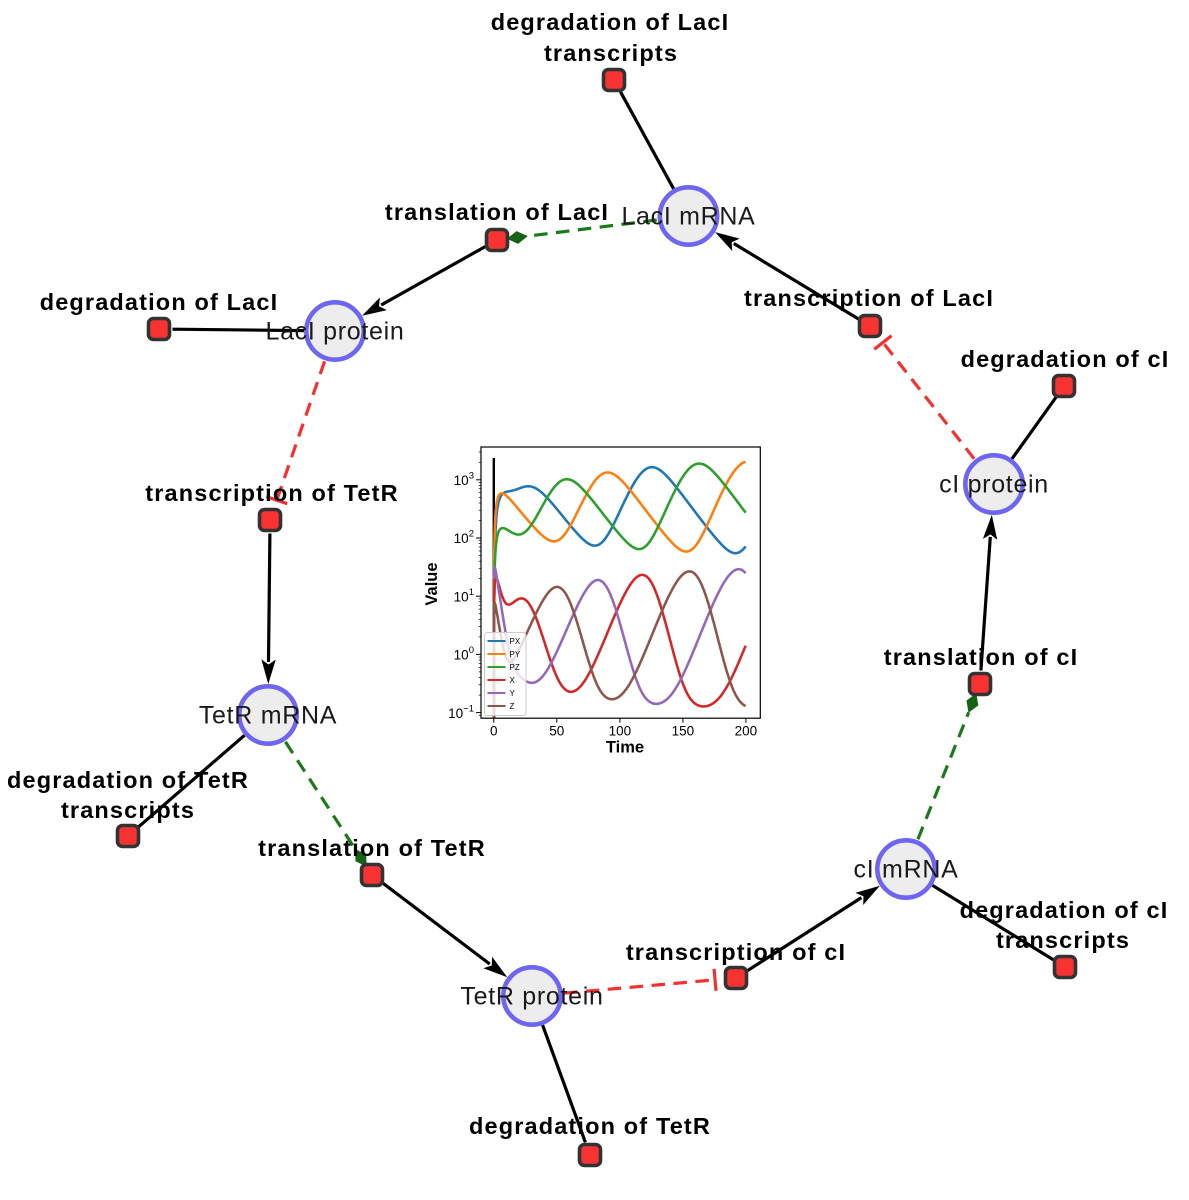 Image resolution: width=1189 pixels, height=1200 pixels. I want to click on svg-text: PX, so click(515, 641).